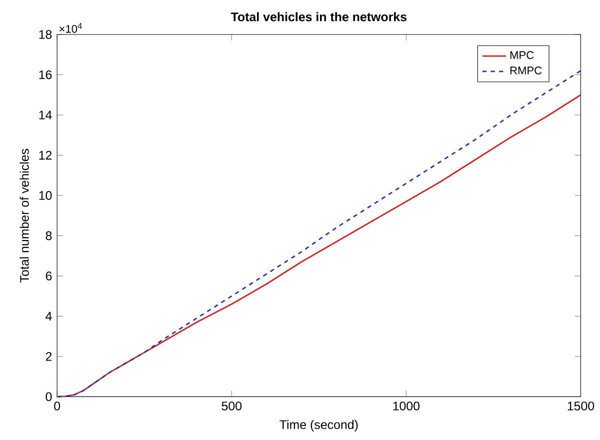  I want to click on x-axis-title: Time (second), so click(319, 426).